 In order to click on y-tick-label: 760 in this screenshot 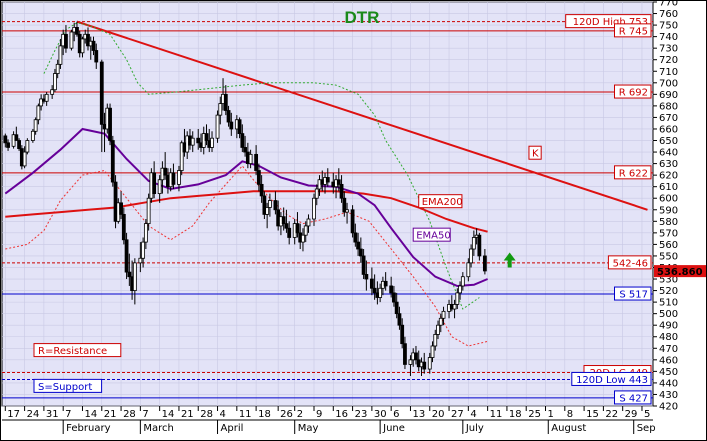, I will do `click(668, 14)`.